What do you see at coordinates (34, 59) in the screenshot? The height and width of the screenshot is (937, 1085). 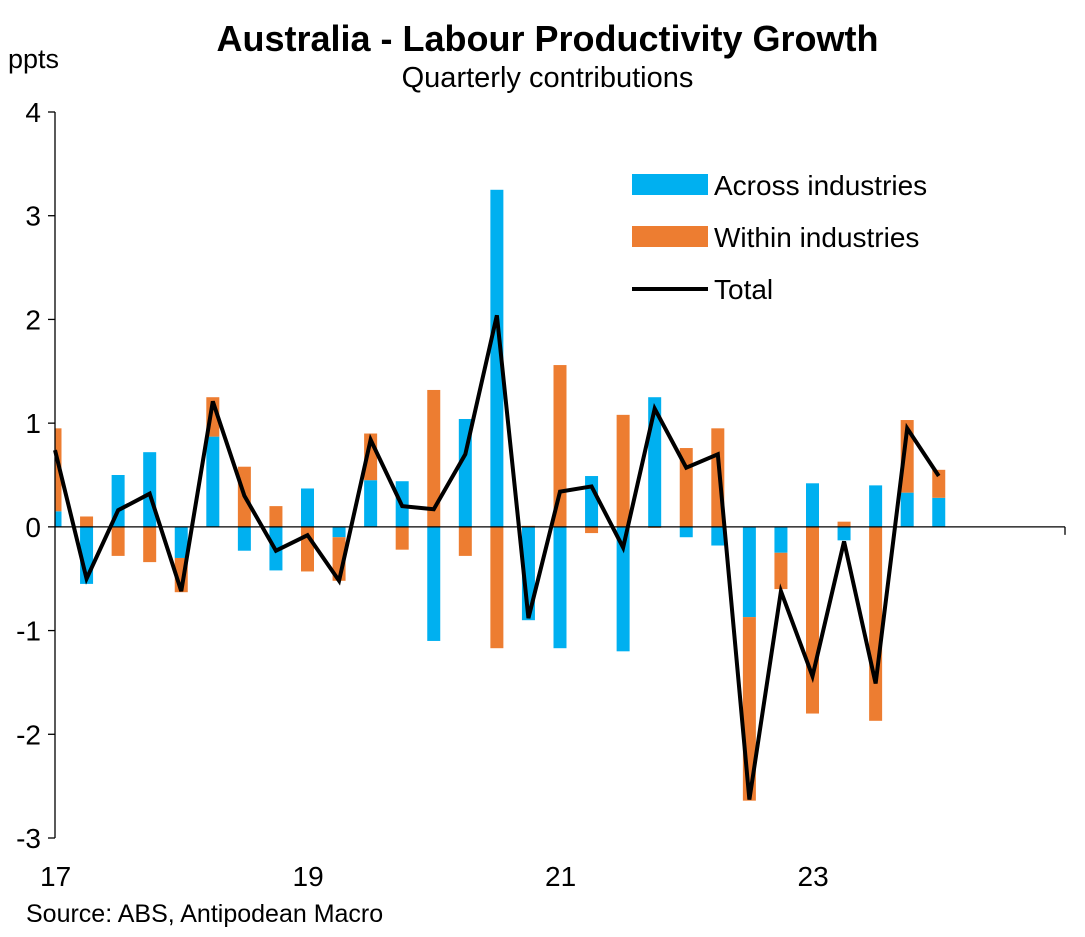 I see `y-axis-unit-label: ppts` at bounding box center [34, 59].